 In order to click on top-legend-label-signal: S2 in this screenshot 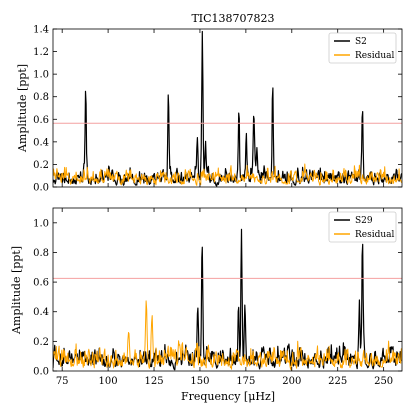, I will do `click(361, 42)`.